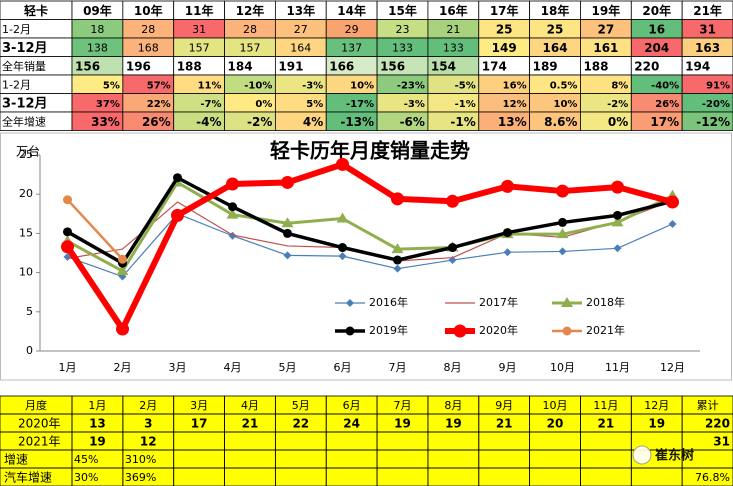 The width and height of the screenshot is (733, 486). I want to click on header-text: 12年, so click(250, 10).